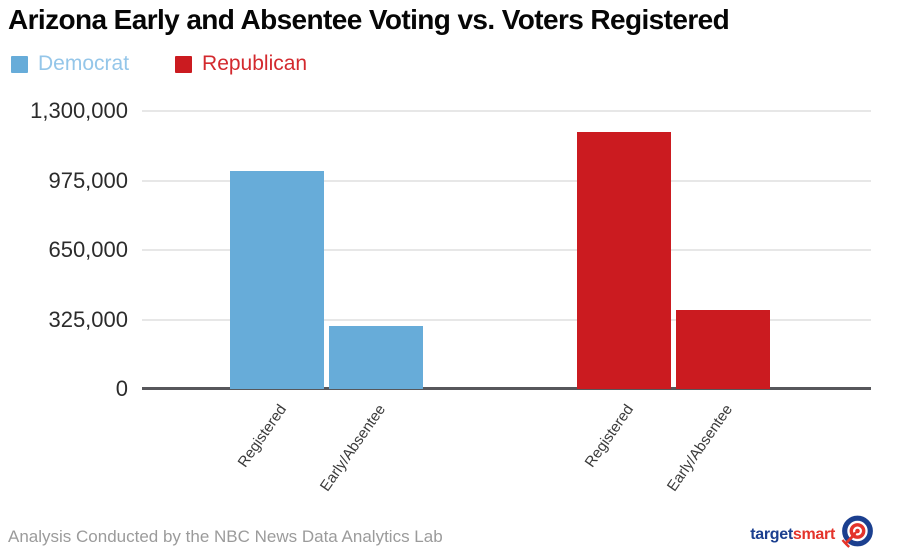 Image resolution: width=899 pixels, height=556 pixels. Describe the element at coordinates (19, 64) in the screenshot. I see `democrat-swatch` at that location.